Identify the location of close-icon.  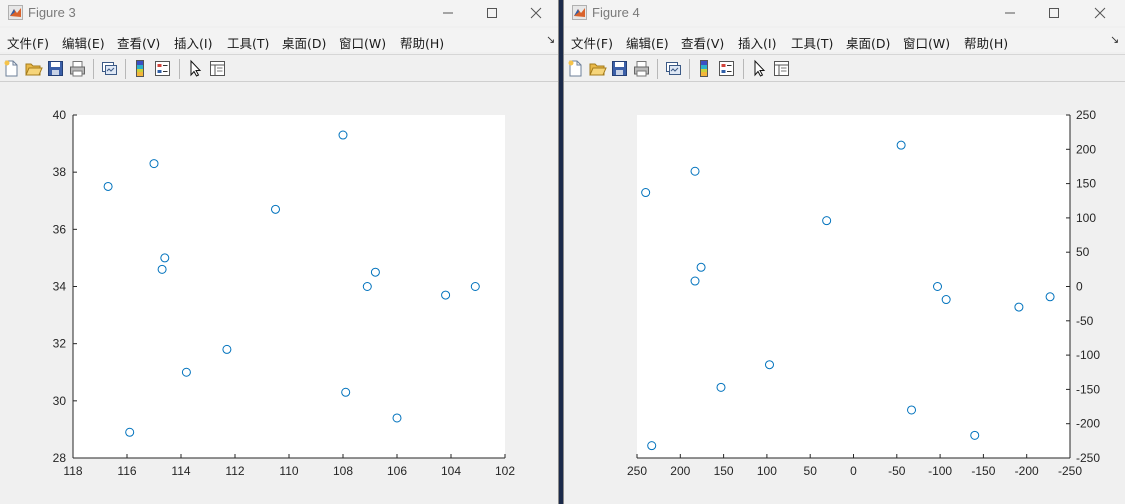
(536, 13).